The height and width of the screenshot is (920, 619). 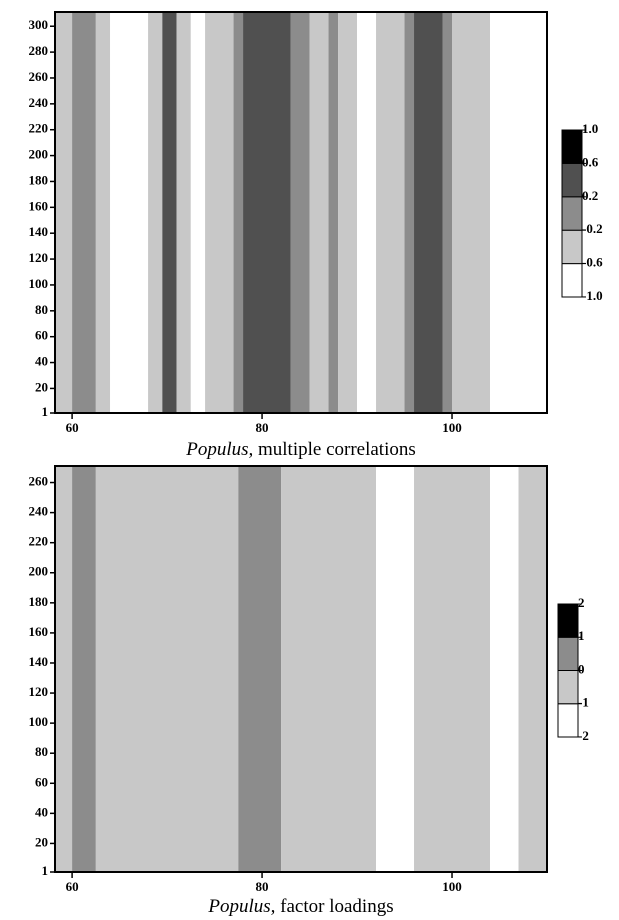 What do you see at coordinates (39, 50) in the screenshot?
I see `y-tick-label: 280` at bounding box center [39, 50].